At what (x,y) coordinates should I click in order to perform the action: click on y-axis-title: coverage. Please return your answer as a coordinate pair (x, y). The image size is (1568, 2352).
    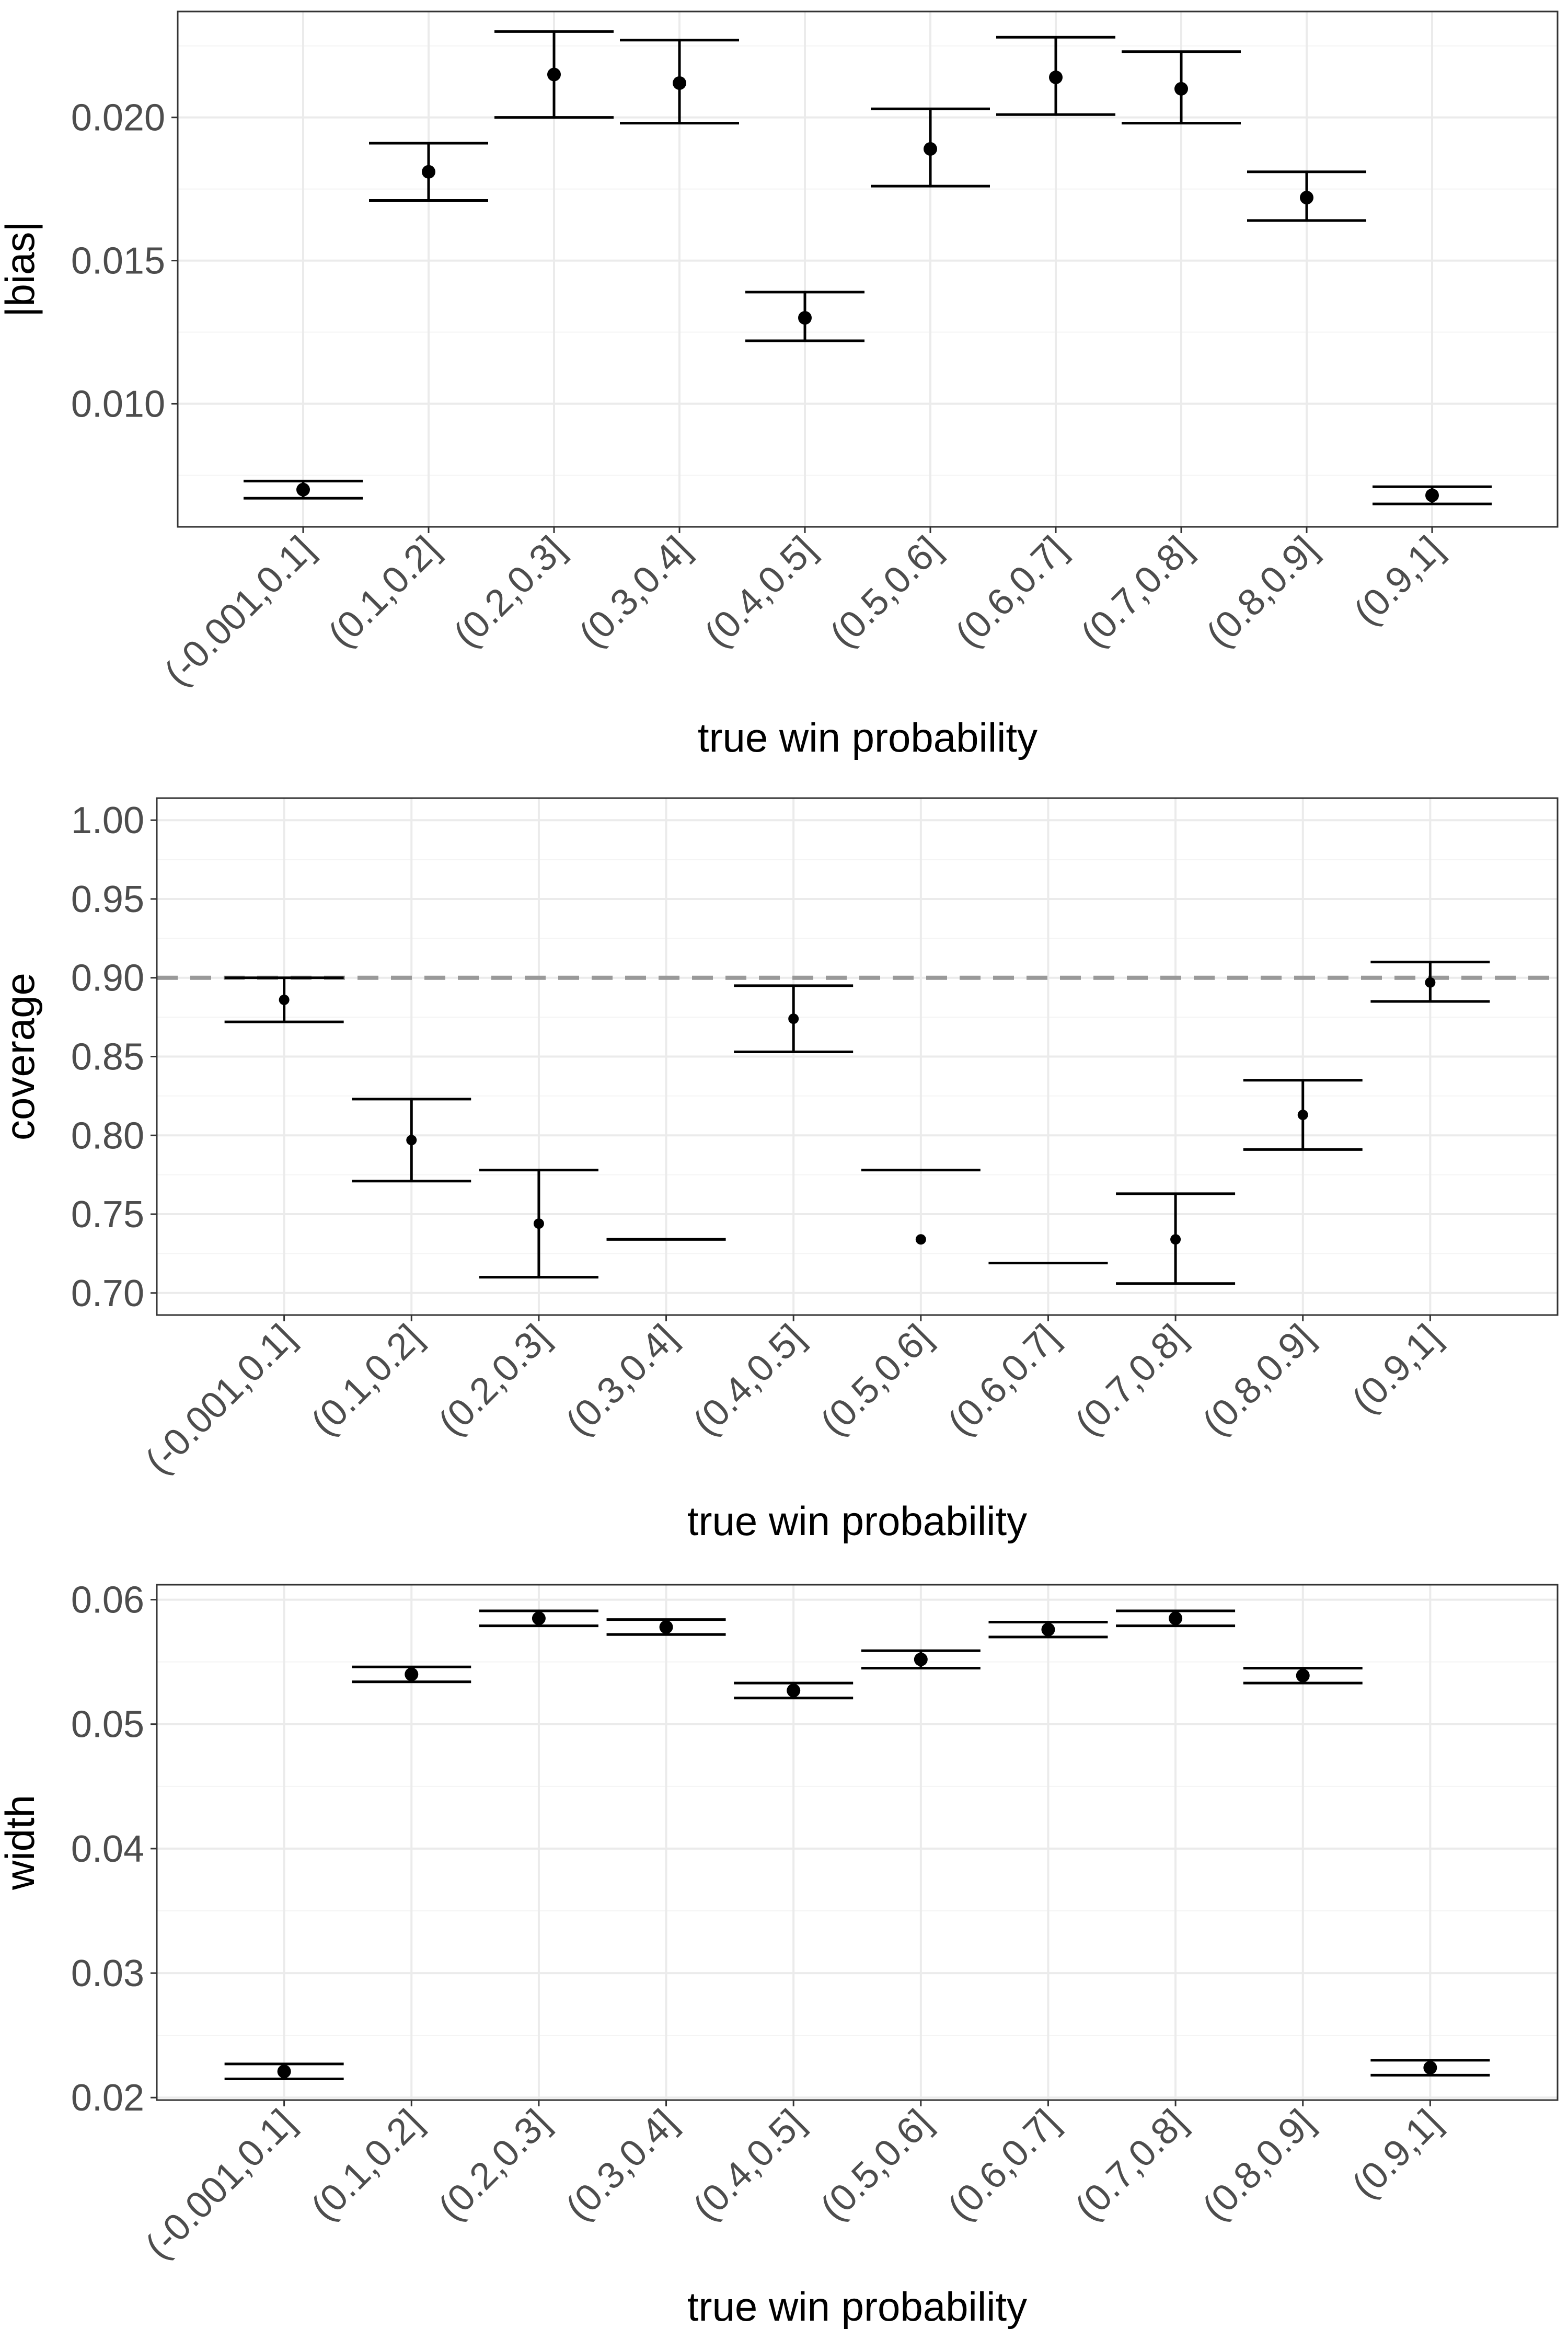
    Looking at the image, I should click on (21, 1056).